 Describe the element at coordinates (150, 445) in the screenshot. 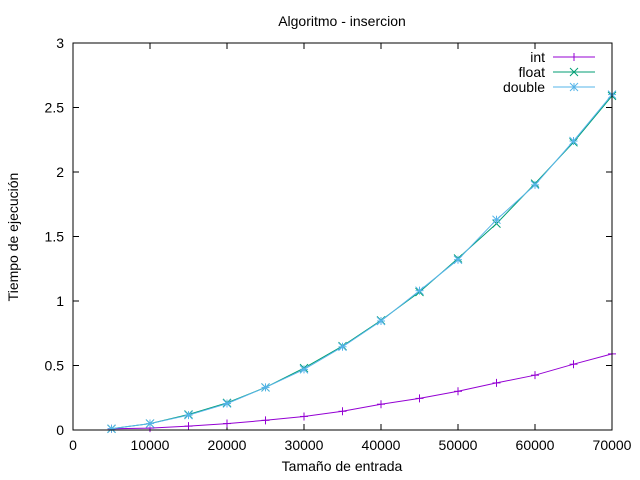

I see `x-tick-label: 10000` at that location.